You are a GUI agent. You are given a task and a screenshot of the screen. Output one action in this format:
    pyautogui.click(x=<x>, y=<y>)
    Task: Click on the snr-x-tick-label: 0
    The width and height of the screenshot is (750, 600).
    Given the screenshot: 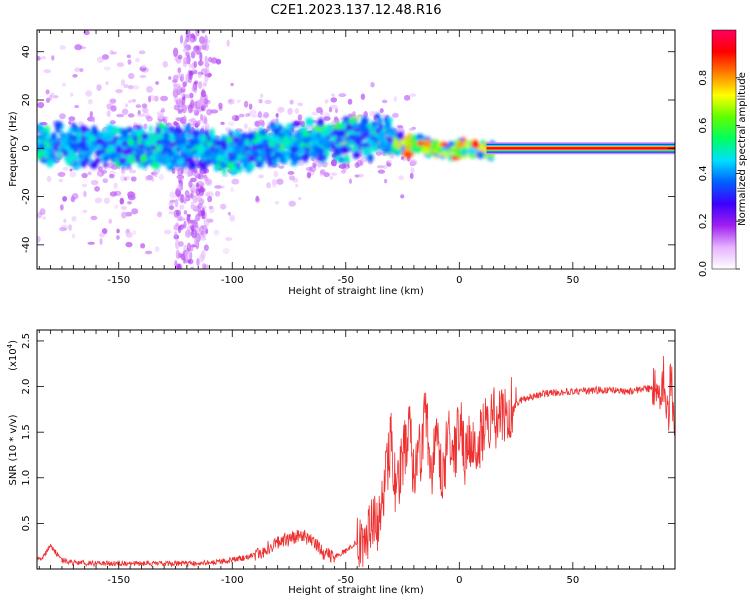 What is the action you would take?
    pyautogui.click(x=459, y=580)
    